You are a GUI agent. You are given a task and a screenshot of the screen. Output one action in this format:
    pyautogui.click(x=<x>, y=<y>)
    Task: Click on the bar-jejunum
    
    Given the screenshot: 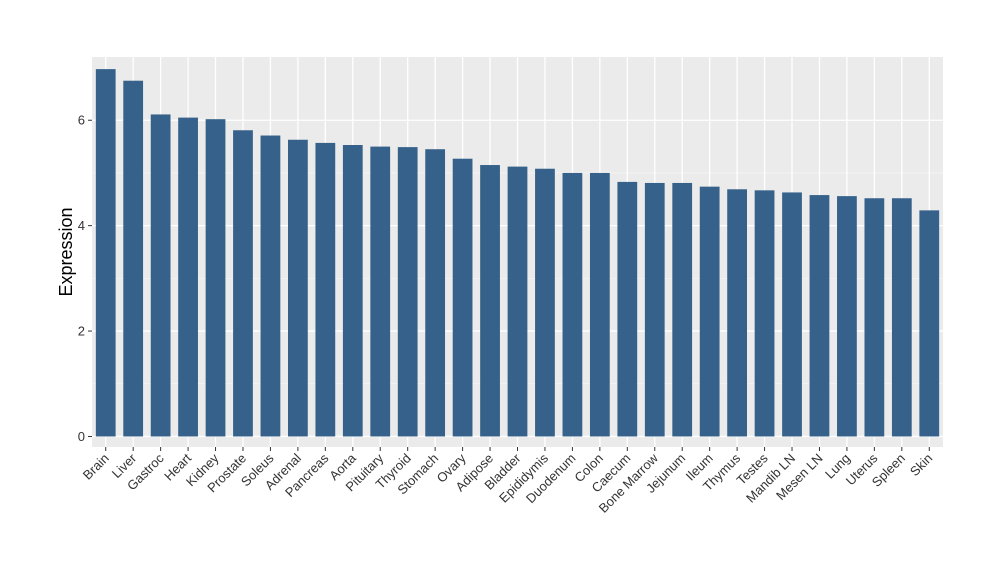 What is the action you would take?
    pyautogui.click(x=682, y=309)
    